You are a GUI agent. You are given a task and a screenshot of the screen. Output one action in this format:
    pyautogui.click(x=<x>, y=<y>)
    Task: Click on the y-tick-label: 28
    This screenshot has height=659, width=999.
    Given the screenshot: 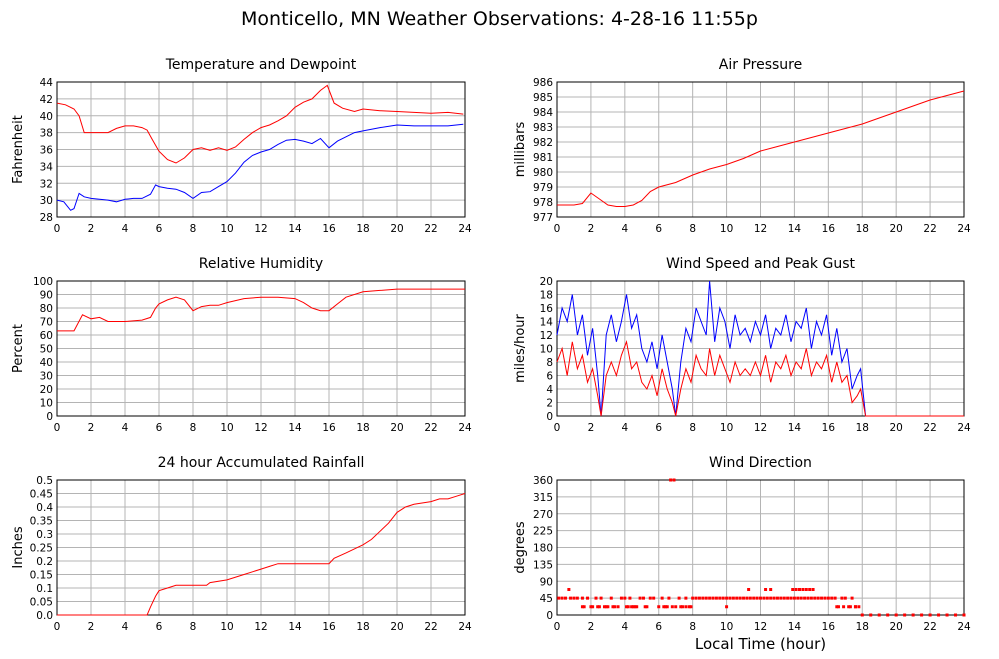 What is the action you would take?
    pyautogui.click(x=46, y=218)
    